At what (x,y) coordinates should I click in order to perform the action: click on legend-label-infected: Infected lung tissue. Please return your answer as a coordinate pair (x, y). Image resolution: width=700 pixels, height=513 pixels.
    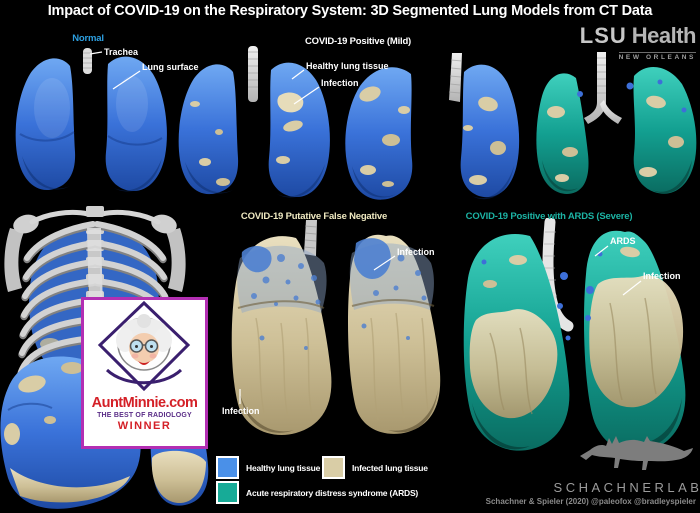
    Looking at the image, I should click on (390, 467).